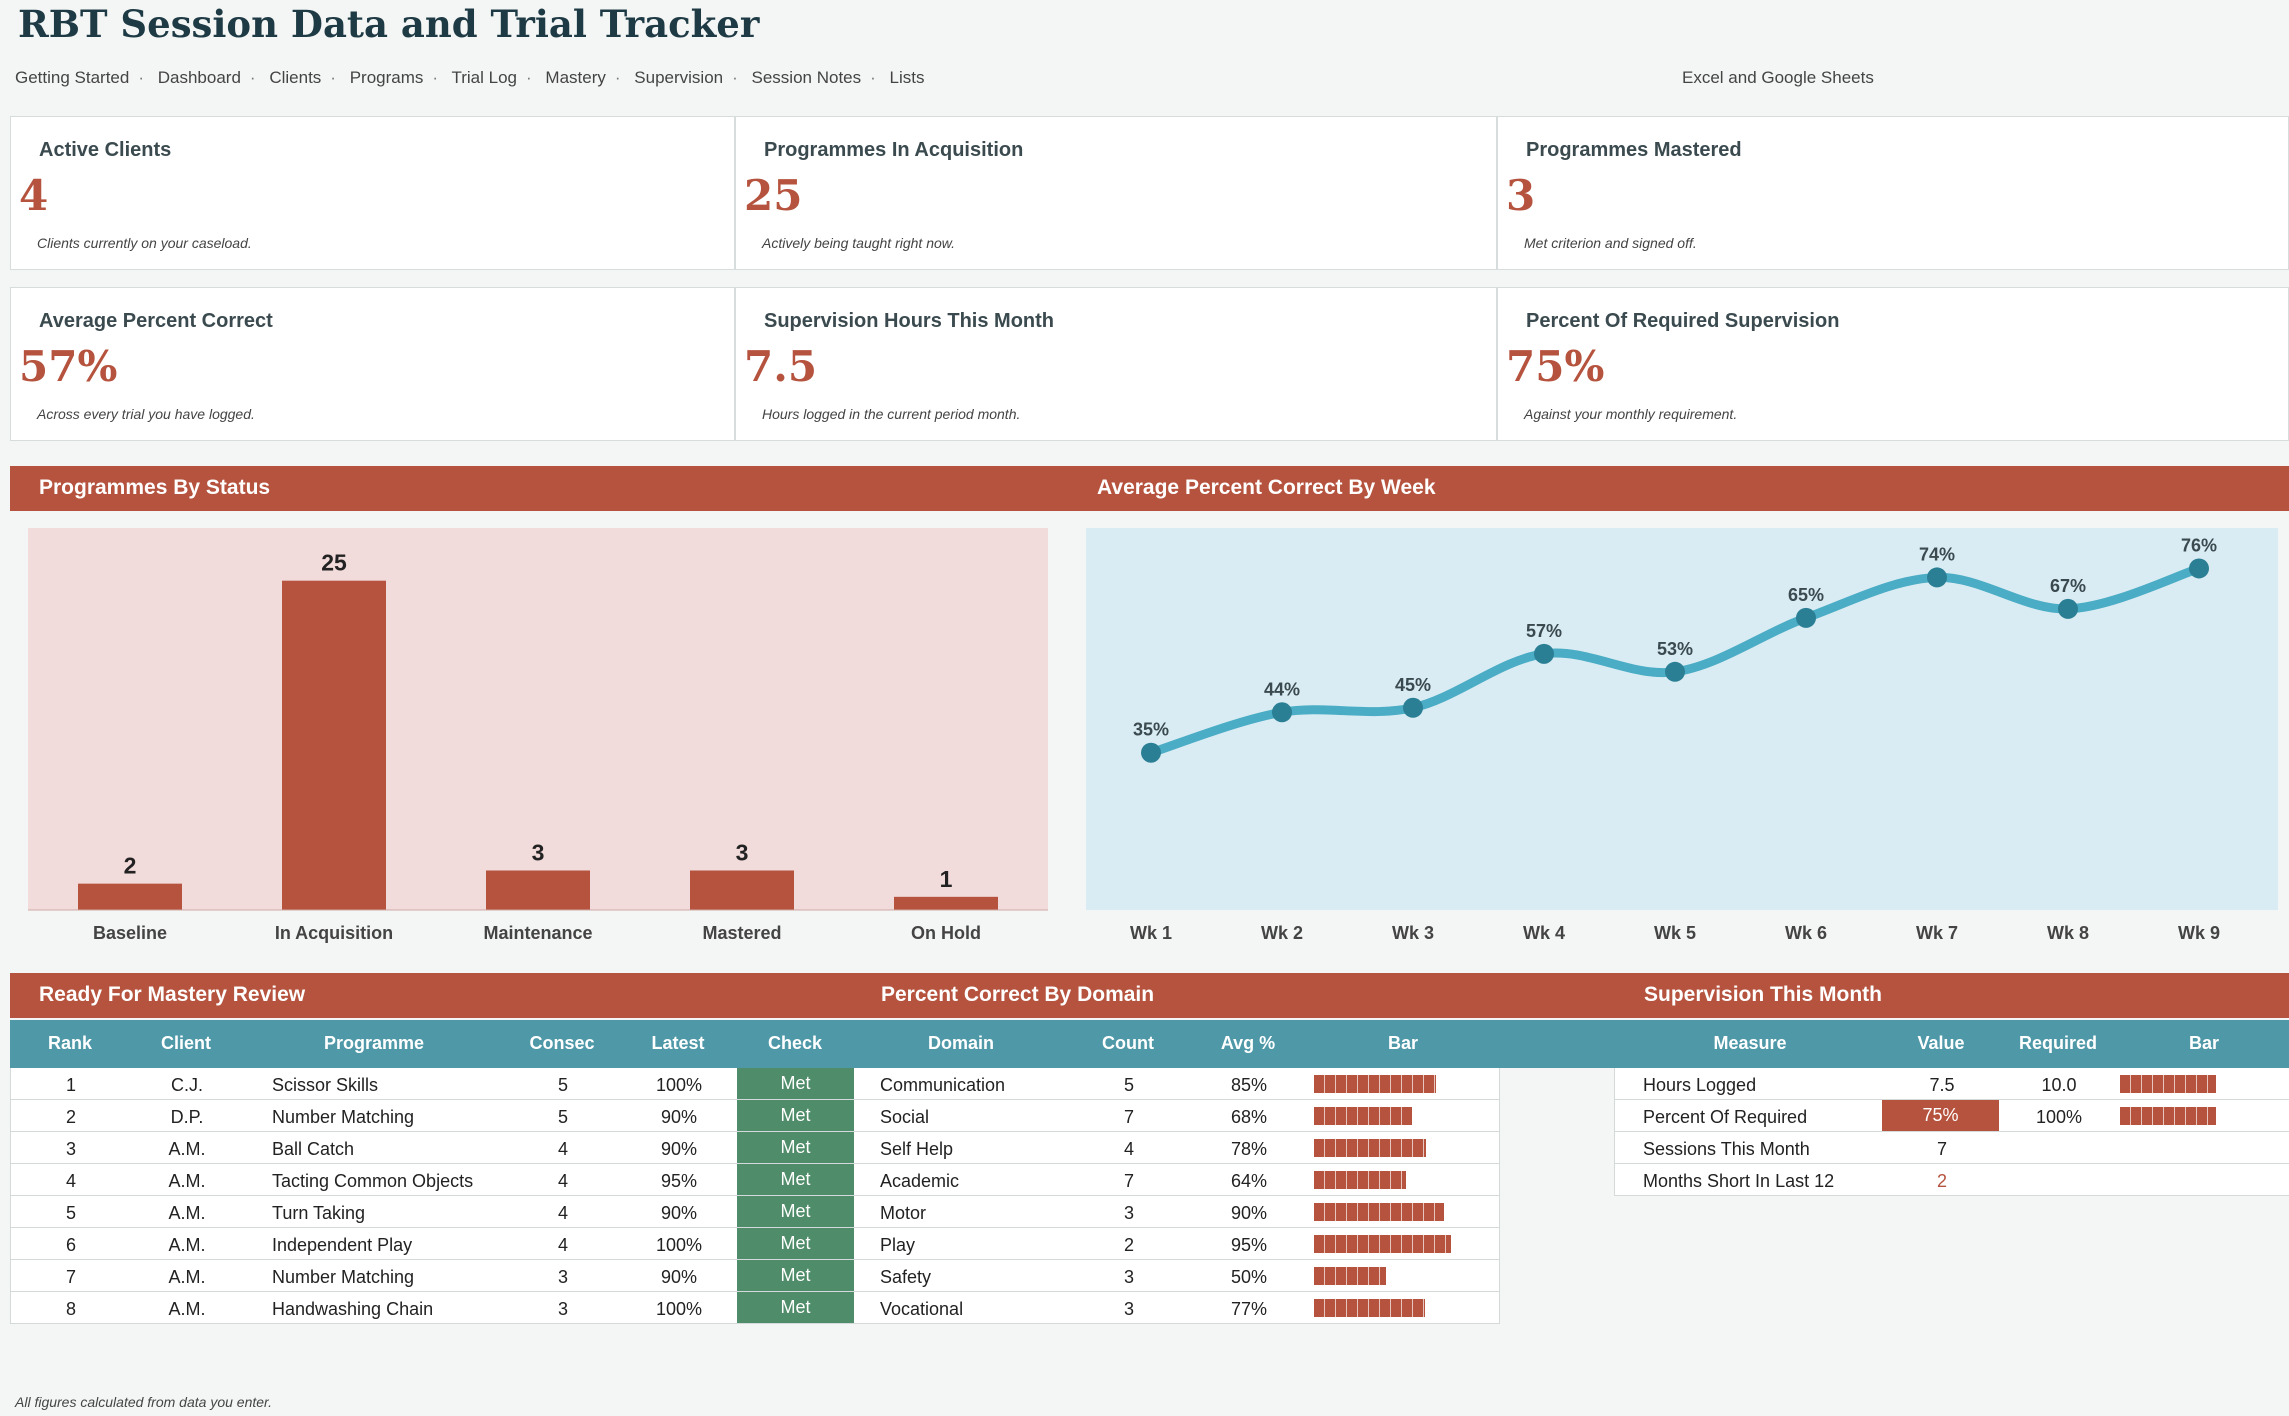  Describe the element at coordinates (1249, 1309) in the screenshot. I see `avg-cell: 77%` at that location.